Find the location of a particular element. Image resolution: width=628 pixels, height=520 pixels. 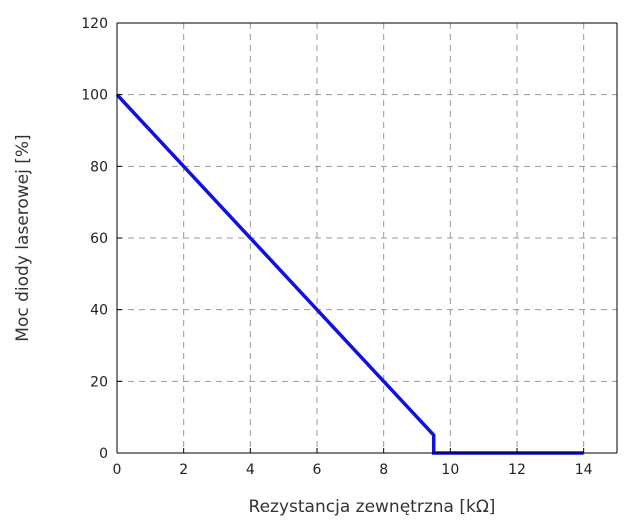

x-axis-label: Rezystancja zewnętrzna [kΩ] is located at coordinates (372, 507).